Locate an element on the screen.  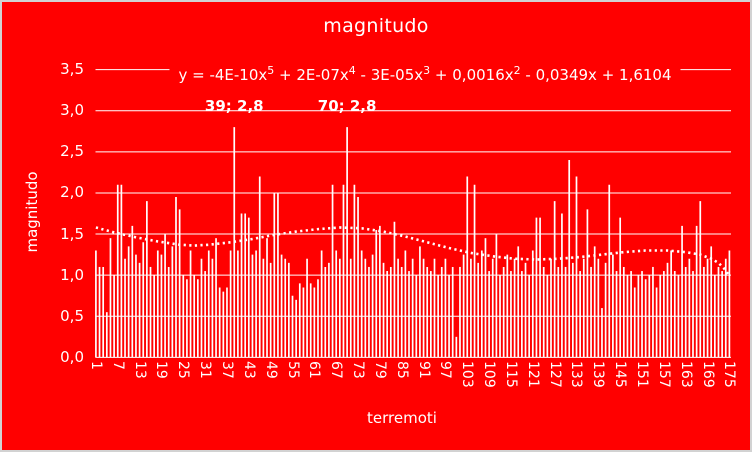
x-tick-label: 157 is located at coordinates (663, 374).